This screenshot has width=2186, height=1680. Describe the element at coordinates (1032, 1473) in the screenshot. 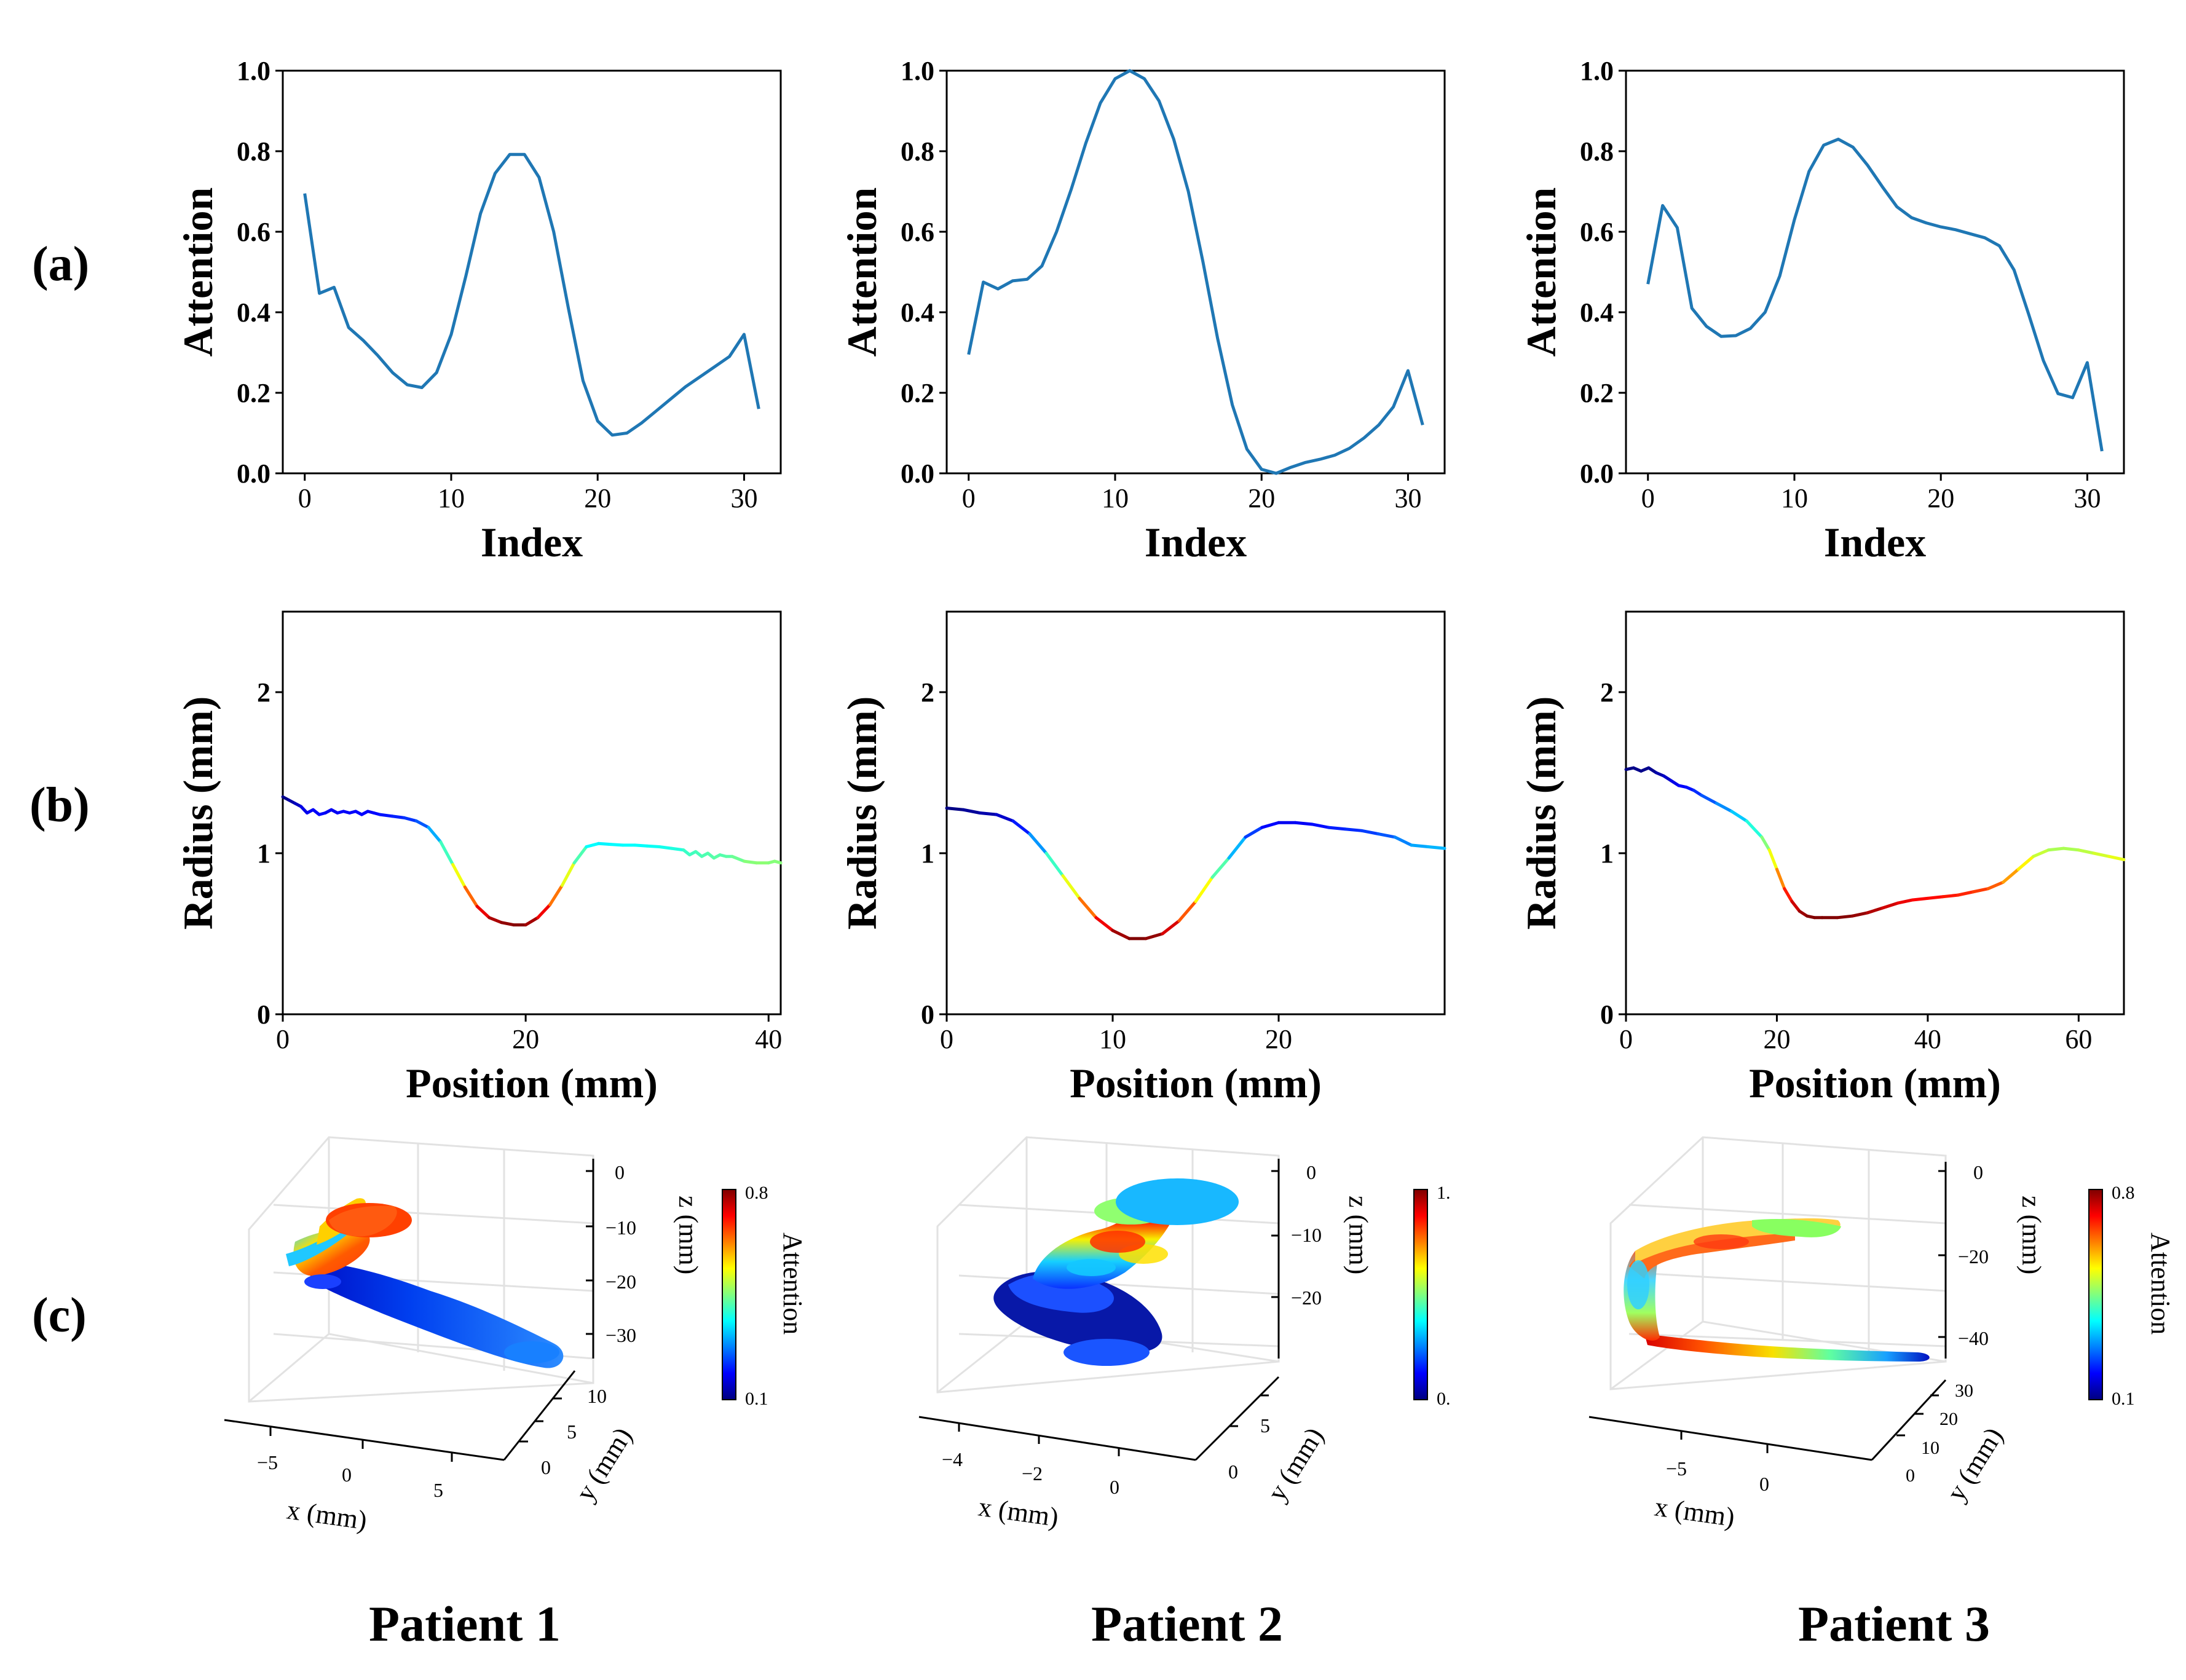

I see `c2-xtick-1: −2` at that location.